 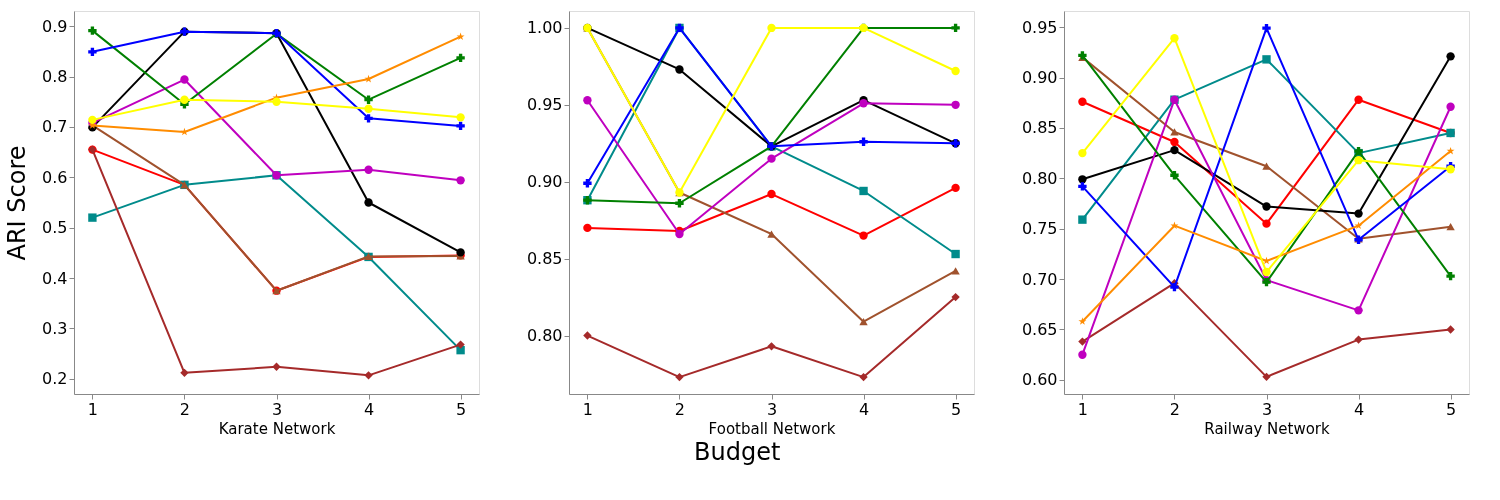 What do you see at coordinates (277, 428) in the screenshot?
I see `x-axis-title: Karate Network` at bounding box center [277, 428].